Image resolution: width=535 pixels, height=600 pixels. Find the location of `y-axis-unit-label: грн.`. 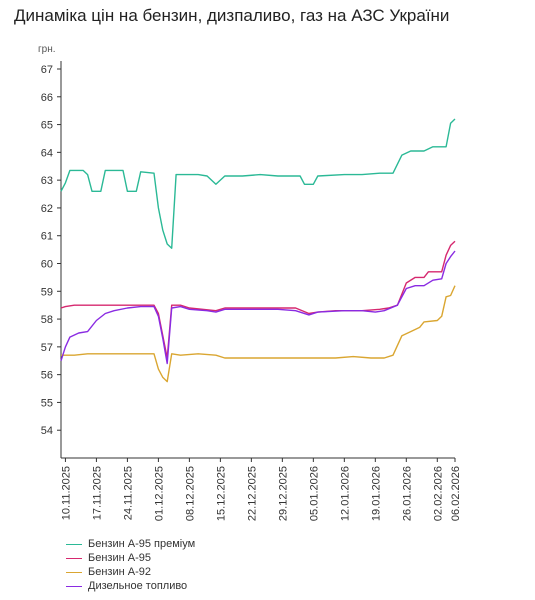

y-axis-unit-label: грн. is located at coordinates (47, 49).